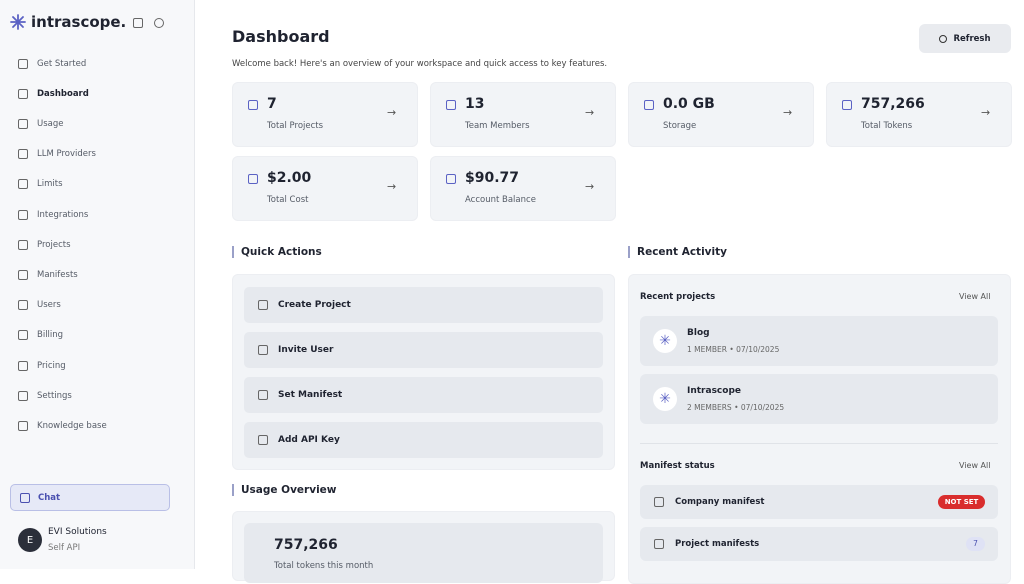 The width and height of the screenshot is (1024, 584). What do you see at coordinates (50, 123) in the screenshot?
I see `nav-label: Usage` at bounding box center [50, 123].